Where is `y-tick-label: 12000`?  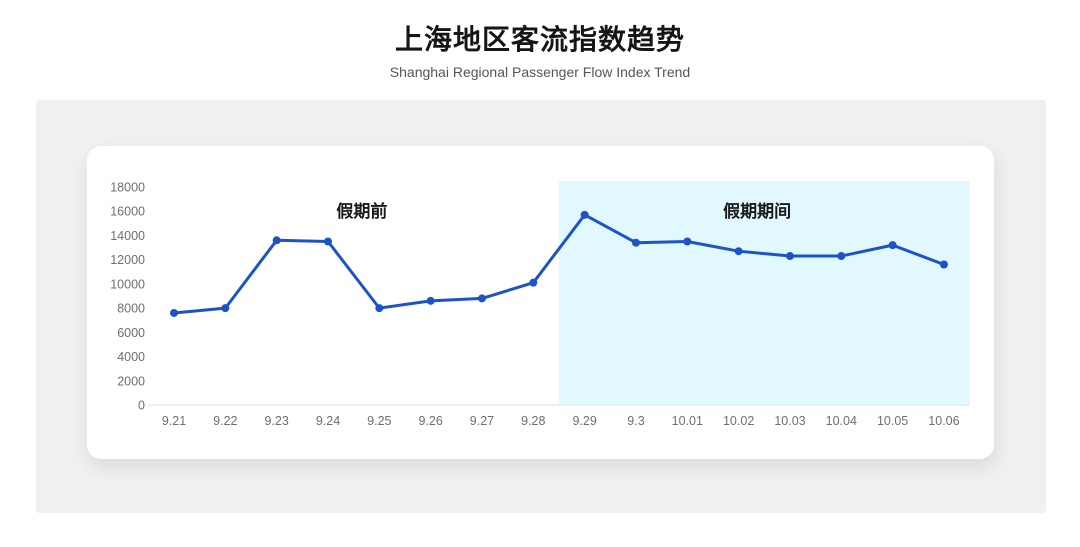 y-tick-label: 12000 is located at coordinates (127, 260).